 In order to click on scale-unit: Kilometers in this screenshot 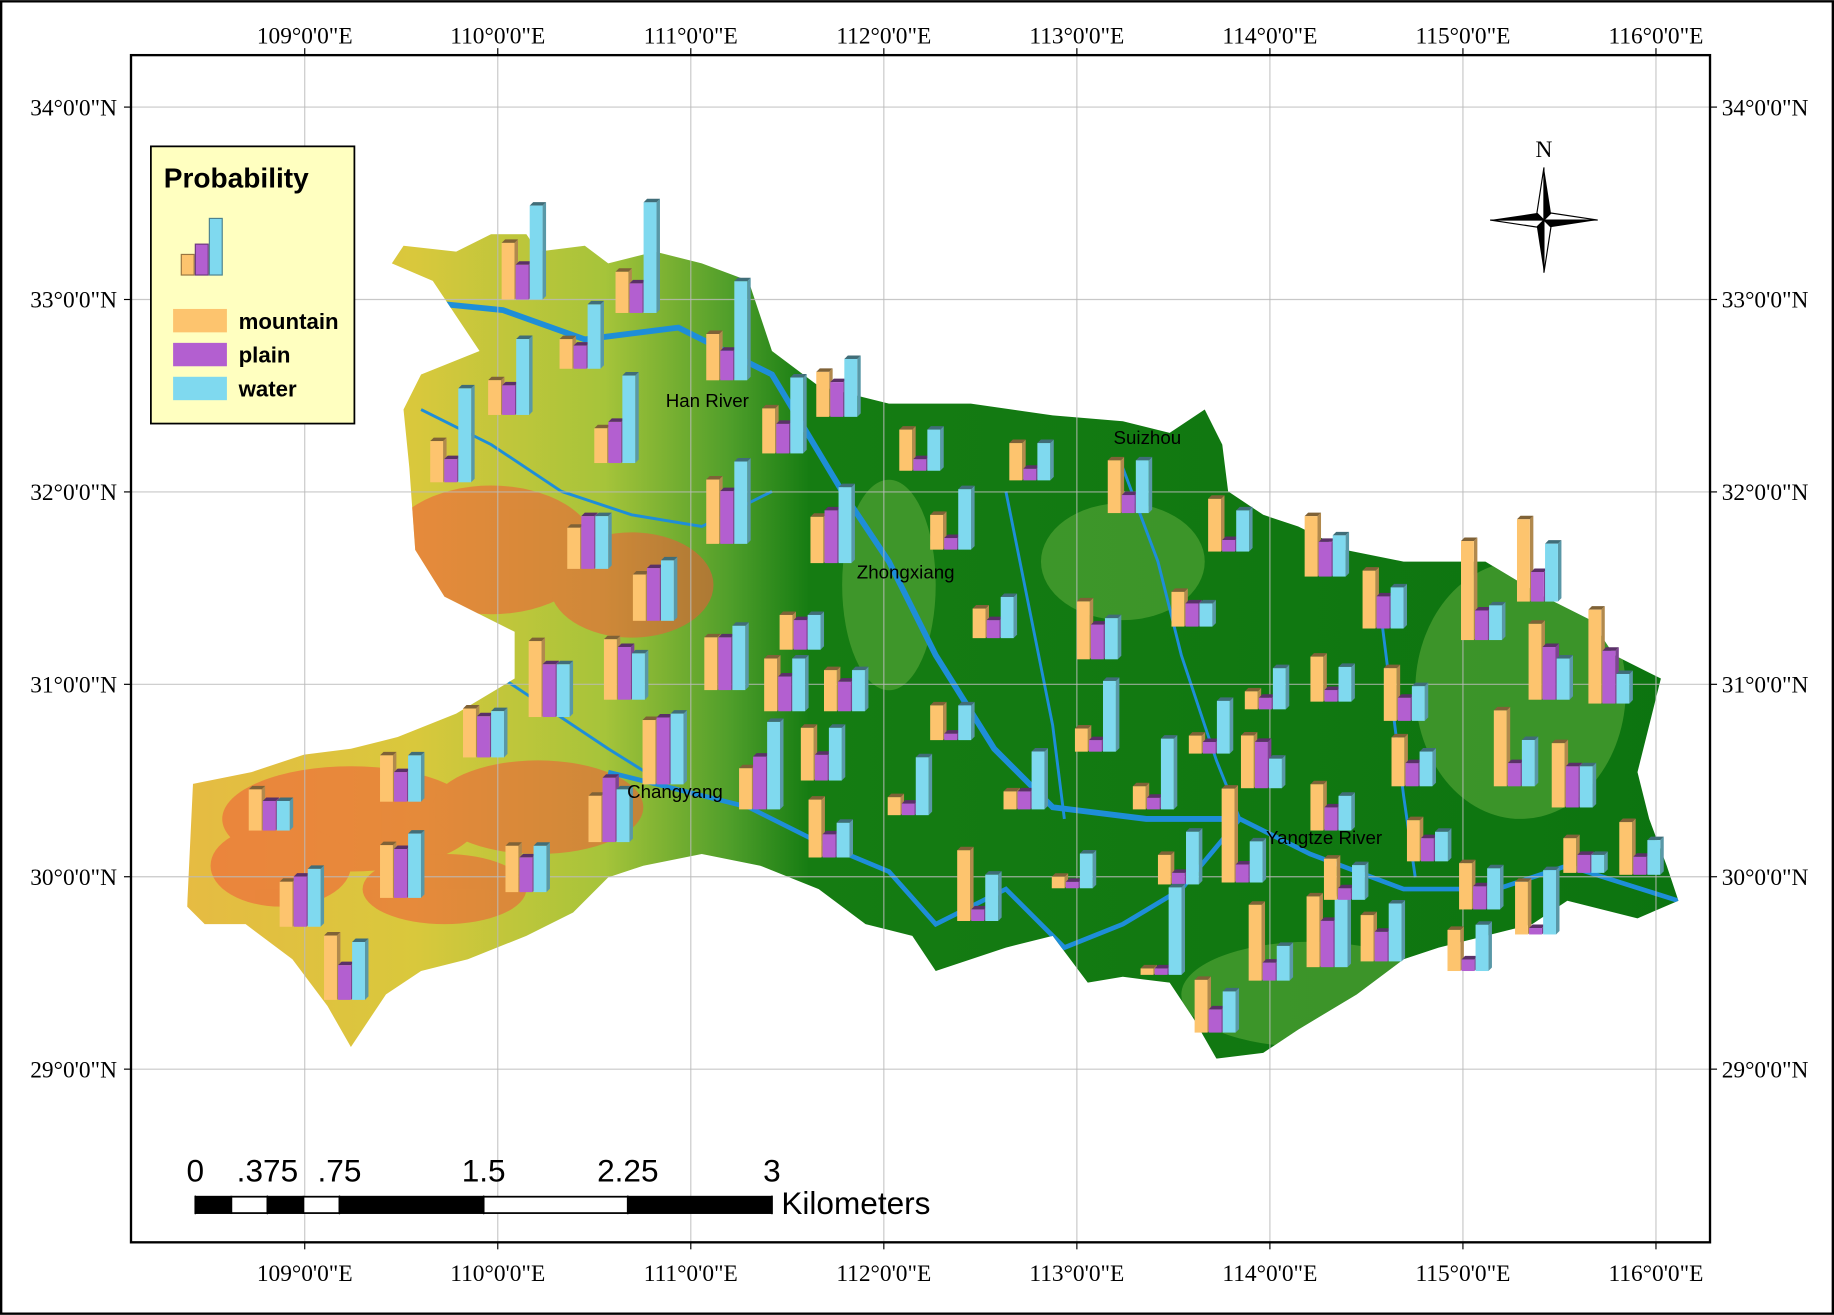, I will do `click(855, 1203)`.